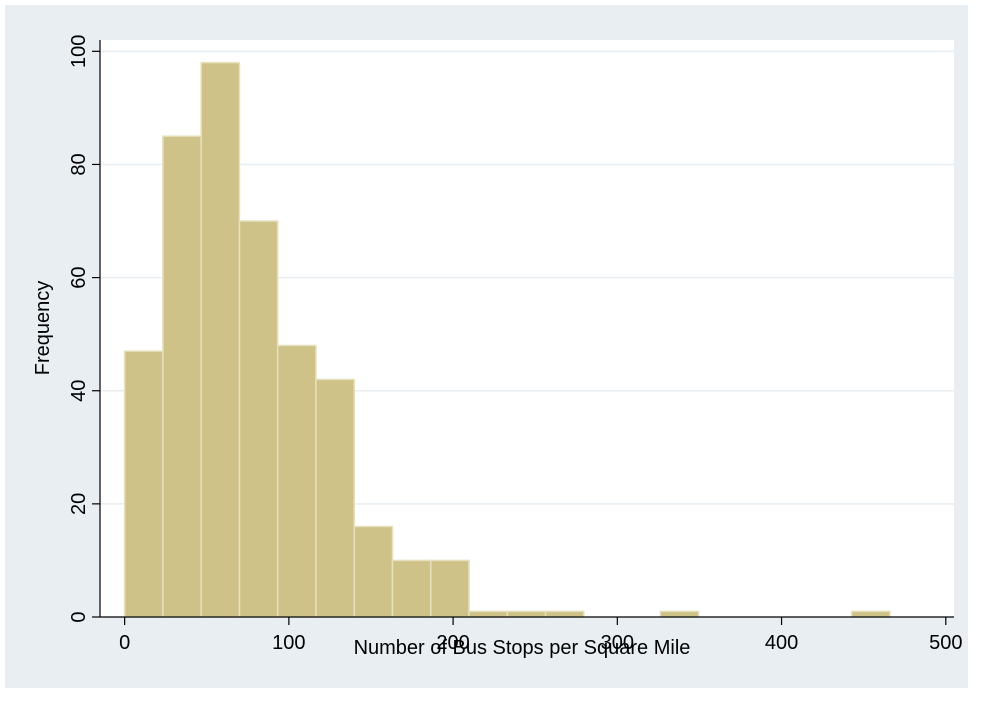 Image resolution: width=981 pixels, height=710 pixels. What do you see at coordinates (452, 643) in the screenshot?
I see `x-tick-label: 200` at bounding box center [452, 643].